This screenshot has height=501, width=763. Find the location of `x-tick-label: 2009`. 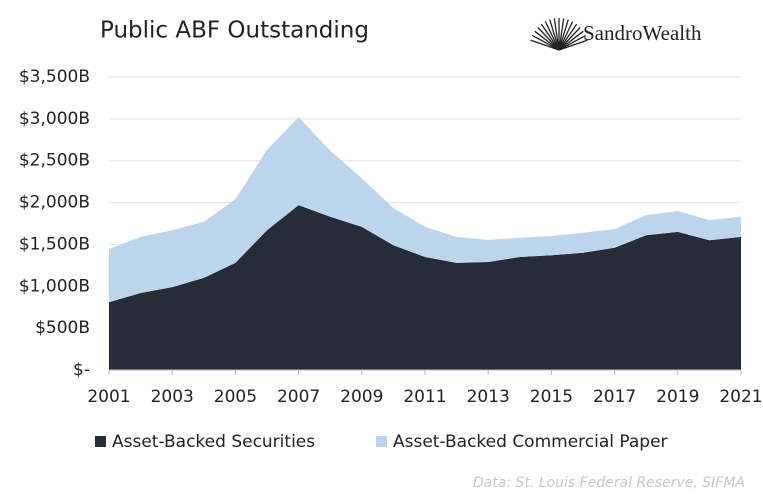

x-tick-label: 2009 is located at coordinates (361, 397).